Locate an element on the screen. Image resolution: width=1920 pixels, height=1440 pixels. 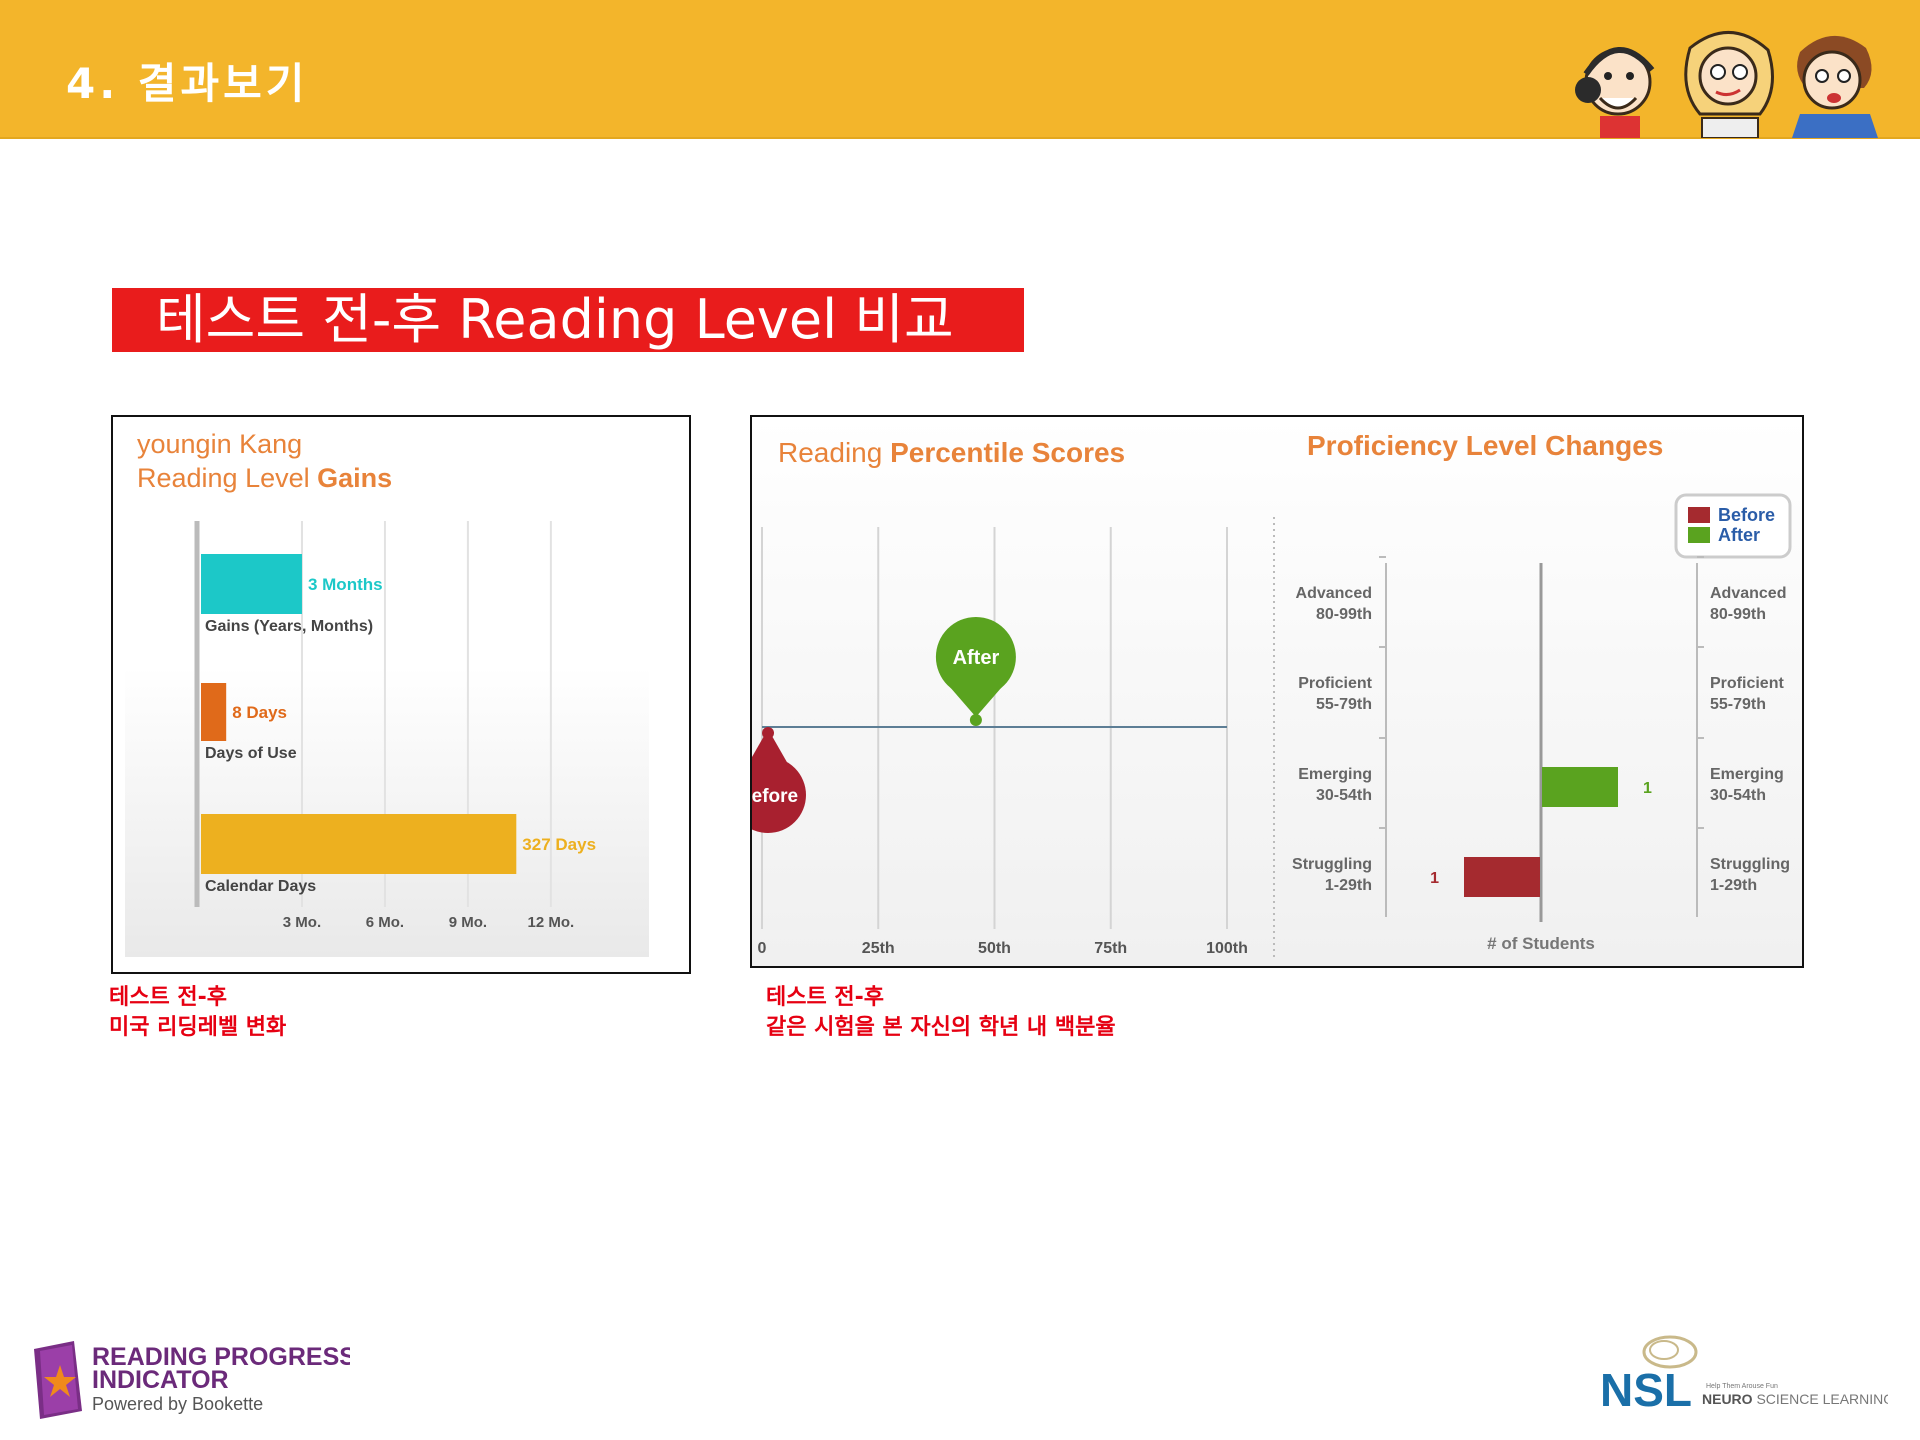
student-name: youngin Kang is located at coordinates (219, 444).